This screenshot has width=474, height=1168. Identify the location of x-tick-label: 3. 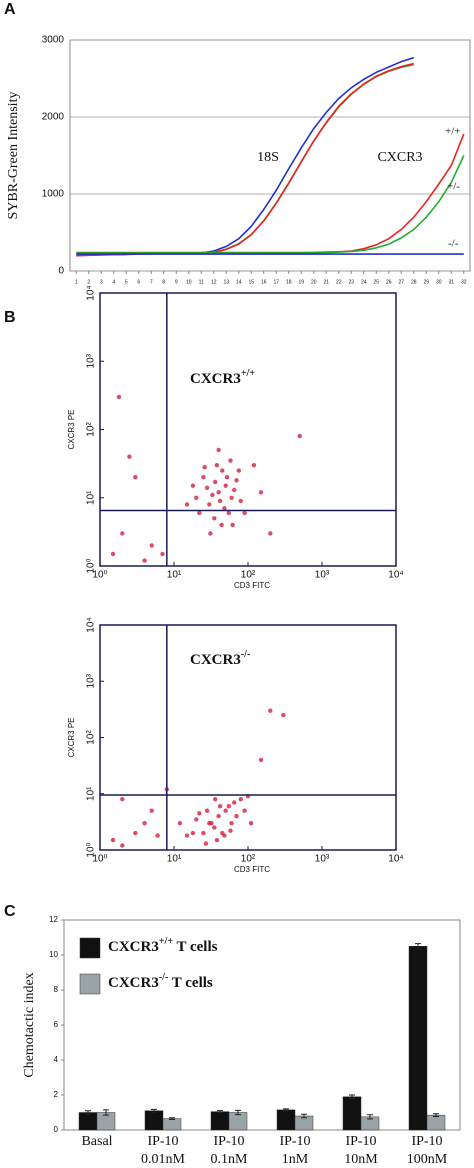
(101, 282).